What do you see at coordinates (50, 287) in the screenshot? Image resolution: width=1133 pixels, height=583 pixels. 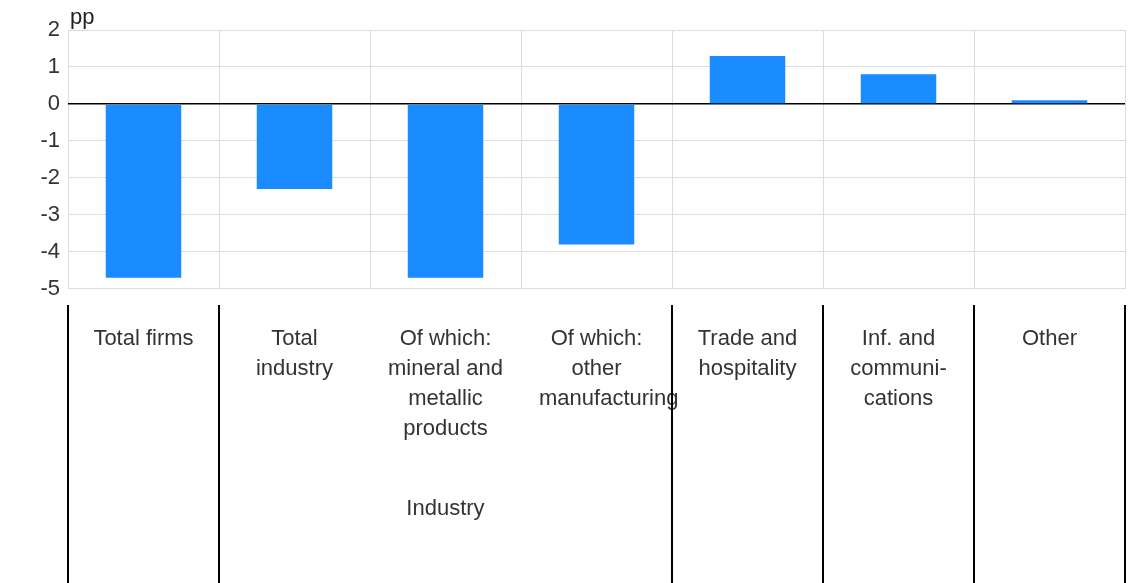 I see `y-tick-label: -5` at bounding box center [50, 287].